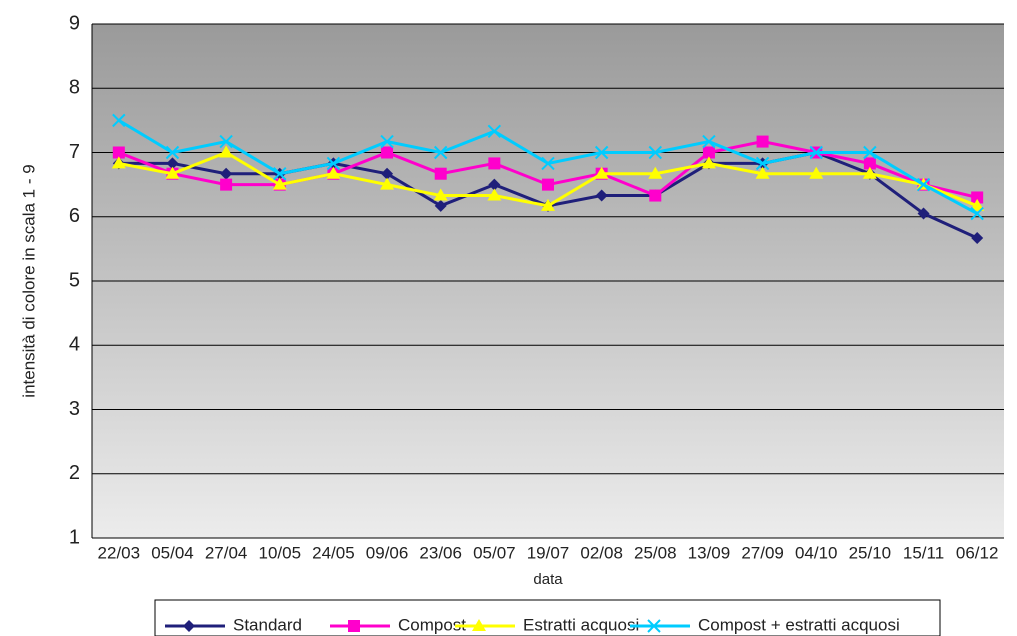 The image size is (1017, 636). I want to click on y-tick-label: 3, so click(74, 409).